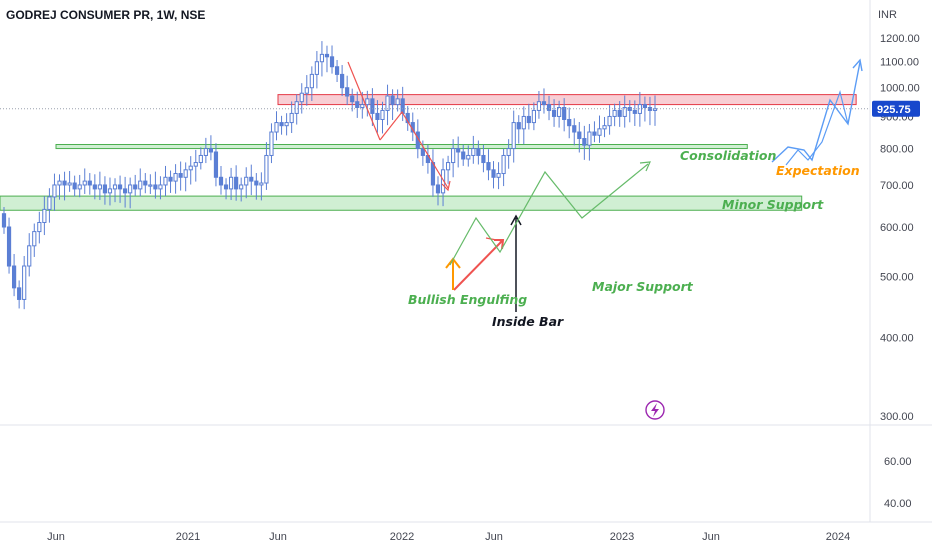 This screenshot has width=932, height=550. I want to click on price-tick-label: 60.00, so click(898, 462).